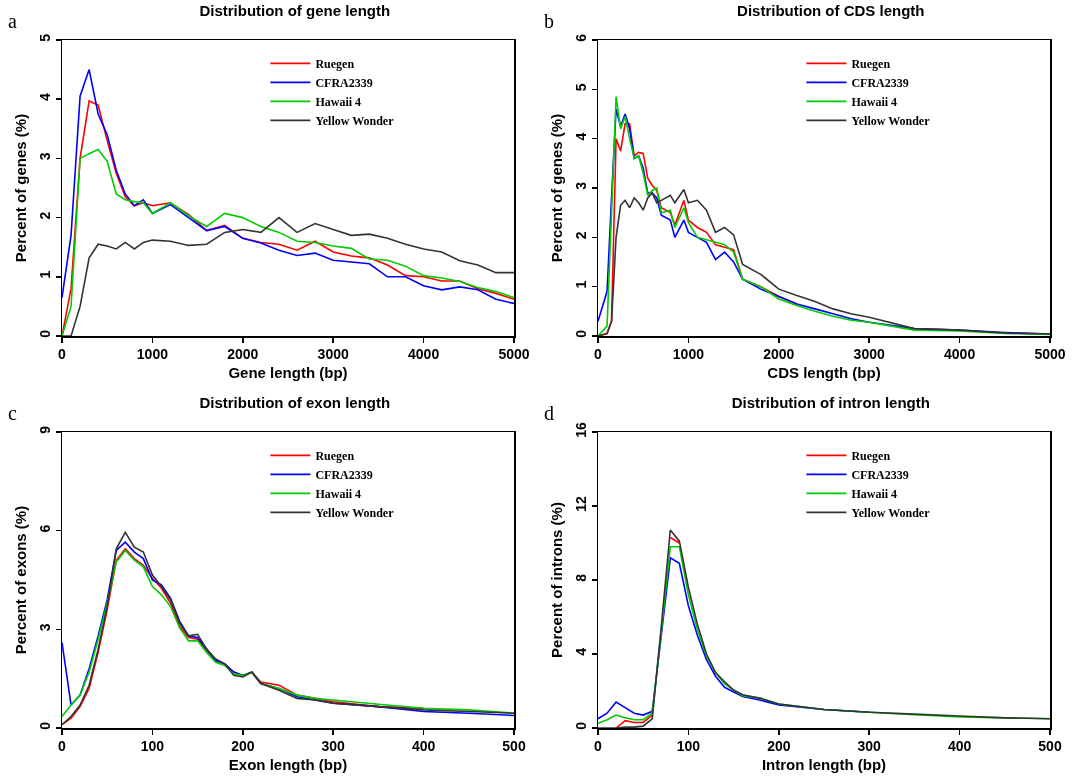 The image size is (1072, 784). What do you see at coordinates (580, 503) in the screenshot?
I see `y-tick-label: 12` at bounding box center [580, 503].